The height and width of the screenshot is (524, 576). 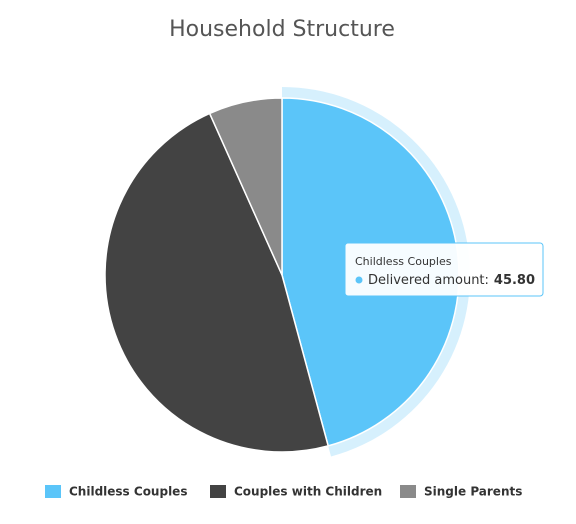 I want to click on slice, so click(x=245, y=186).